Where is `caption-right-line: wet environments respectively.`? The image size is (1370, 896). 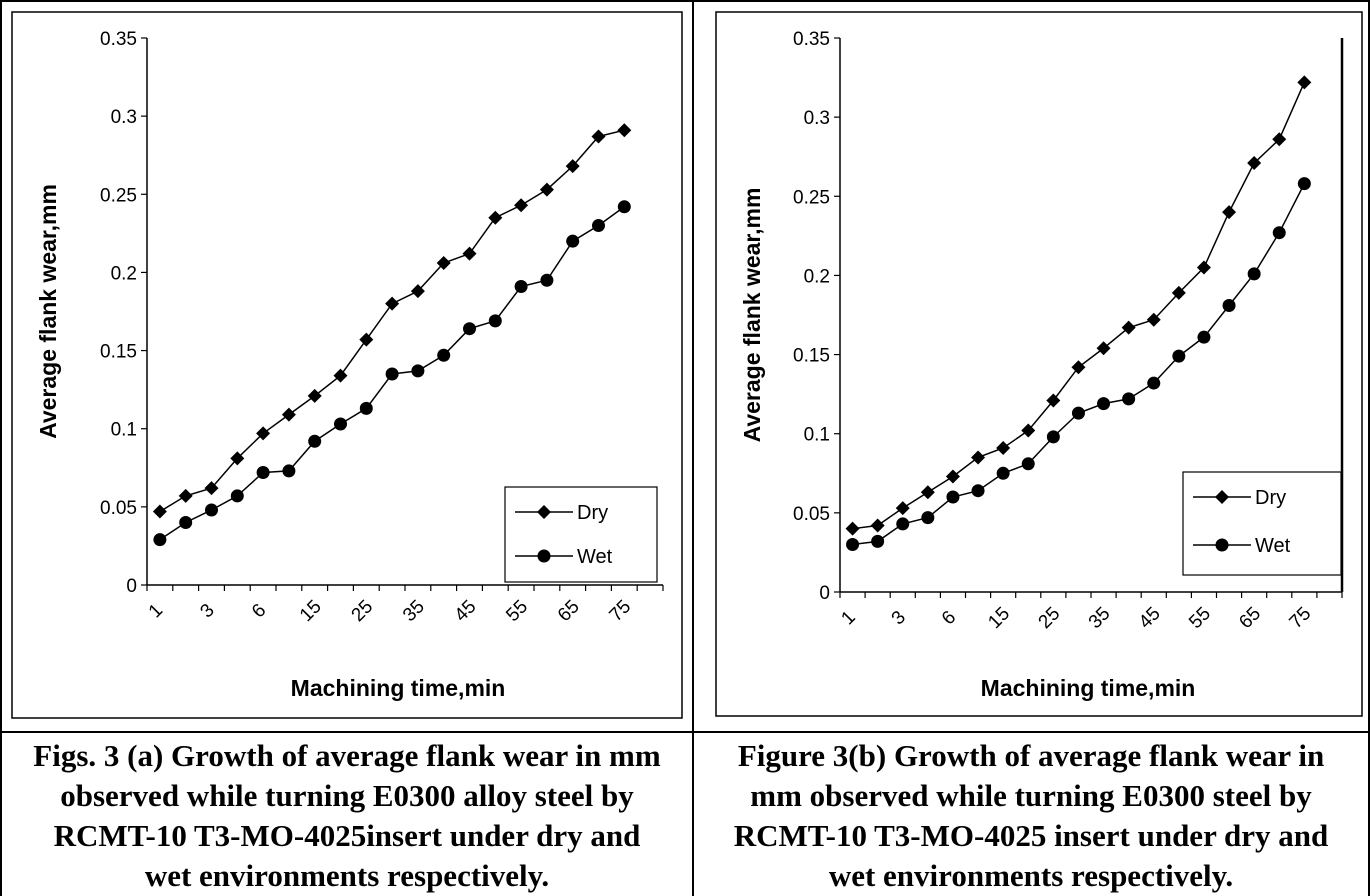 caption-right-line: wet environments respectively. is located at coordinates (1031, 875).